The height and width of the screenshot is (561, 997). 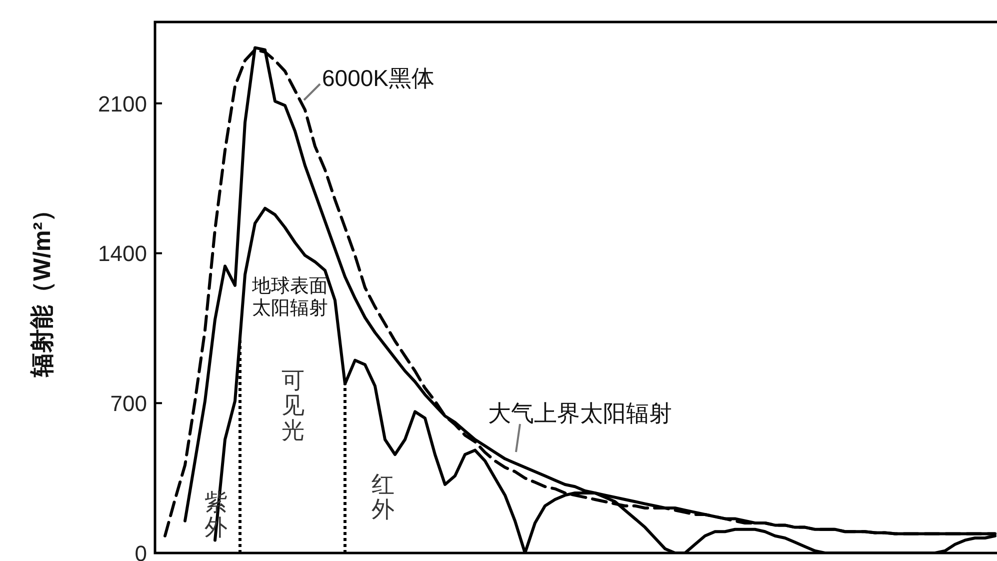 What do you see at coordinates (42, 288) in the screenshot?
I see `y-axis-title: 辐射能（W/m²）` at bounding box center [42, 288].